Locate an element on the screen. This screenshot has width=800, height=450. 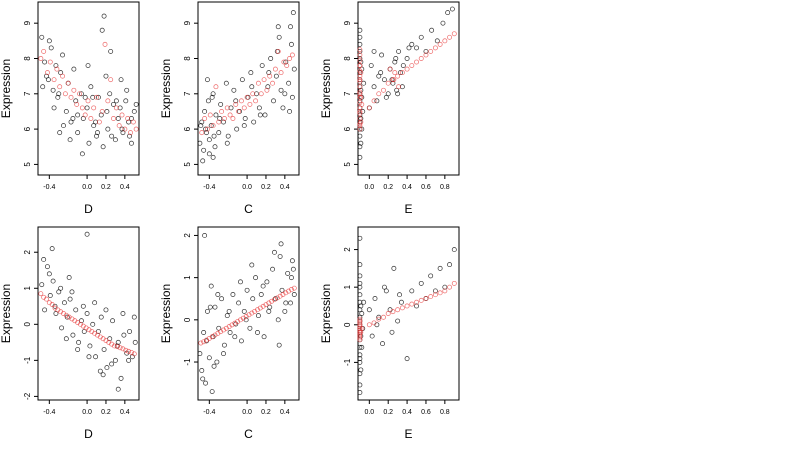
observed-points is located at coordinates (247, 87).